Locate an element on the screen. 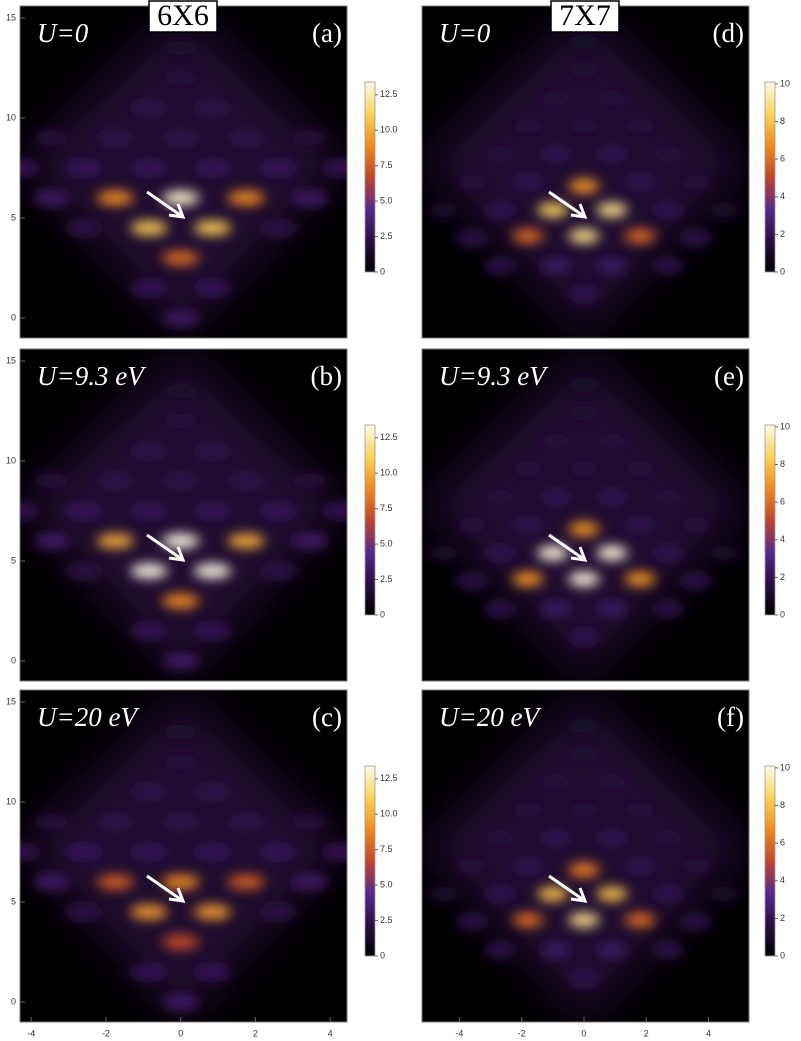 This screenshot has width=801, height=1041. colorbar-tick-label: 4 is located at coordinates (782, 539).